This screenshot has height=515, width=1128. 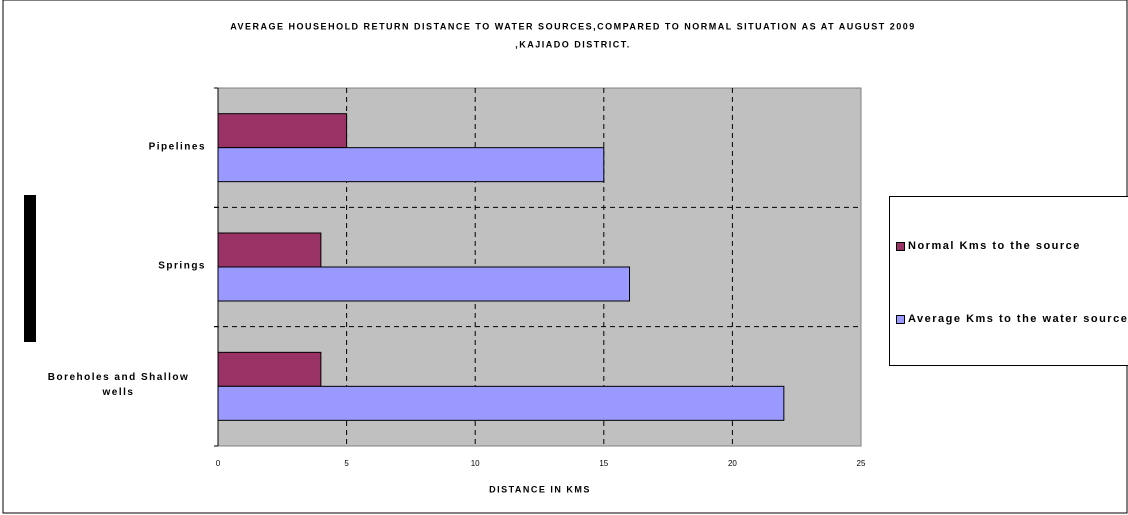 I want to click on x-tick-label: 15, so click(x=603, y=463).